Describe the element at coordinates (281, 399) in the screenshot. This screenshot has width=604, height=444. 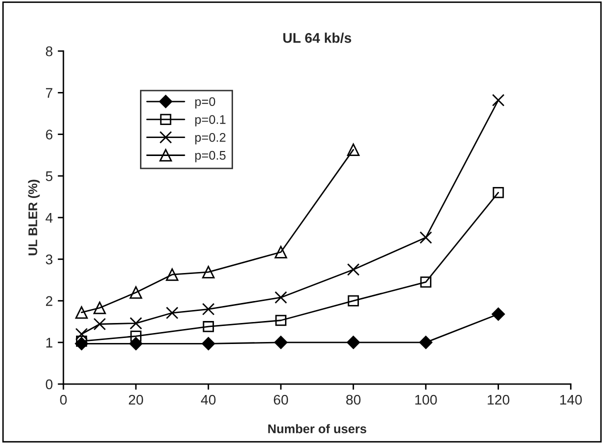
I see `x-tick-label: 60` at that location.